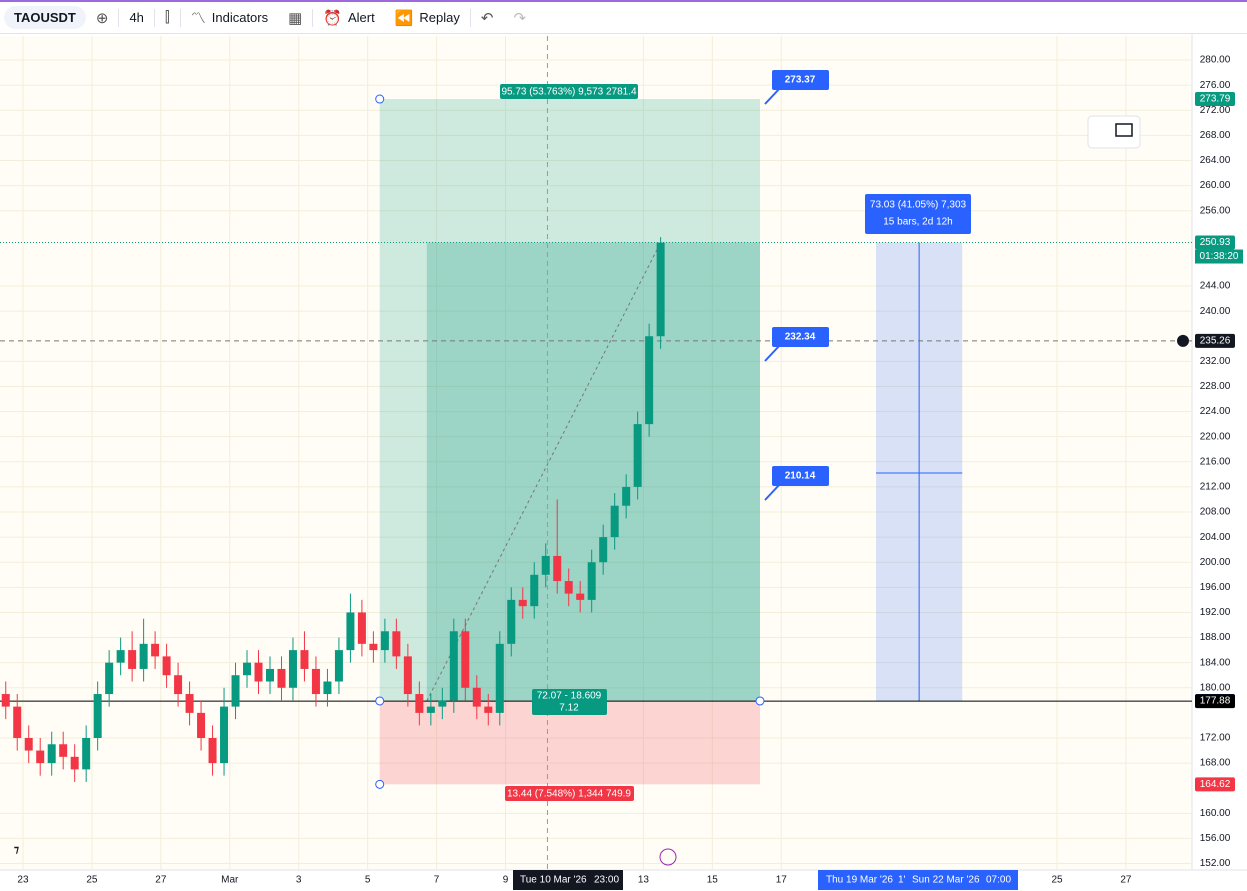 Image resolution: width=1247 pixels, height=891 pixels. What do you see at coordinates (295, 18) in the screenshot?
I see `layouts: ▦` at bounding box center [295, 18].